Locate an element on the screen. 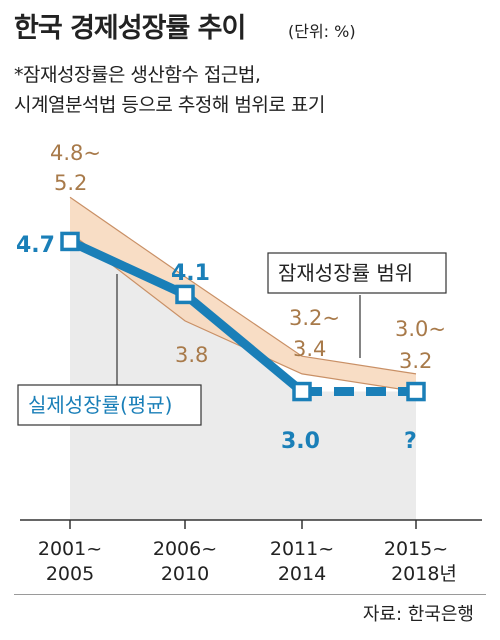 The image size is (500, 640). range-label-4-bottom: 3.2 is located at coordinates (415, 361).